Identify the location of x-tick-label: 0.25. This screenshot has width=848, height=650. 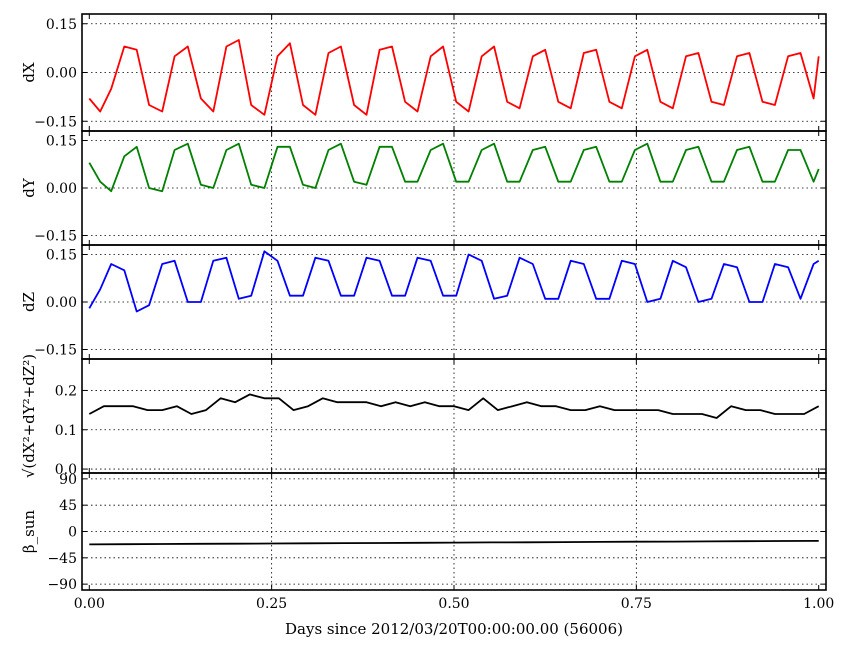
(271, 604).